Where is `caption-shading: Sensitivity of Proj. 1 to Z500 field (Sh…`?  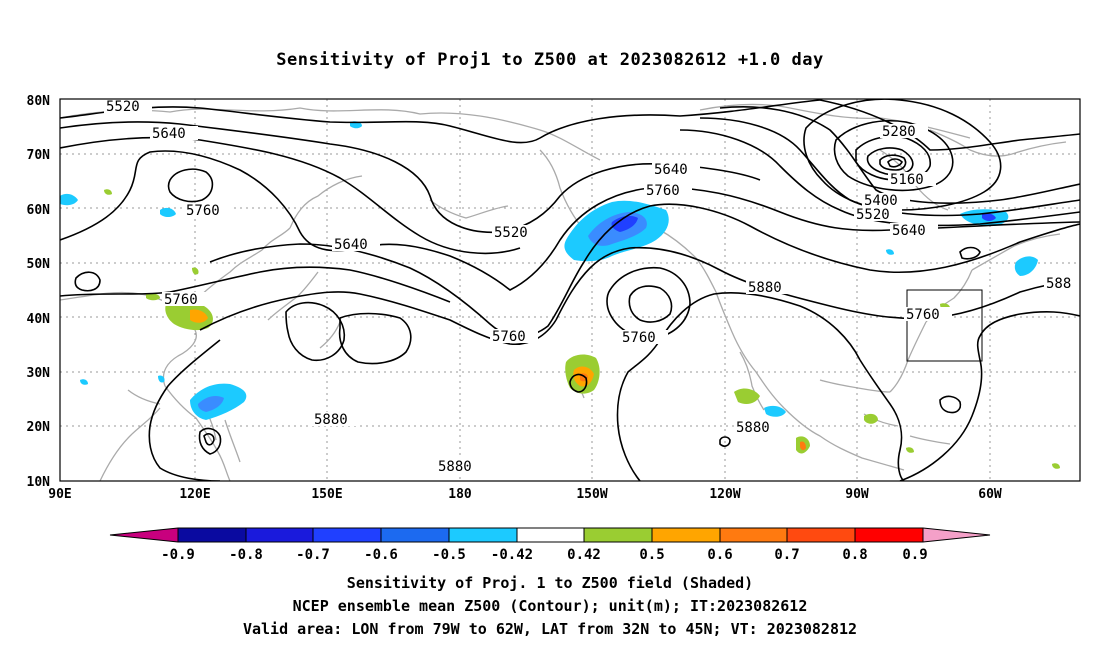 caption-shading: Sensitivity of Proj. 1 to Z500 field (Sh… is located at coordinates (550, 583).